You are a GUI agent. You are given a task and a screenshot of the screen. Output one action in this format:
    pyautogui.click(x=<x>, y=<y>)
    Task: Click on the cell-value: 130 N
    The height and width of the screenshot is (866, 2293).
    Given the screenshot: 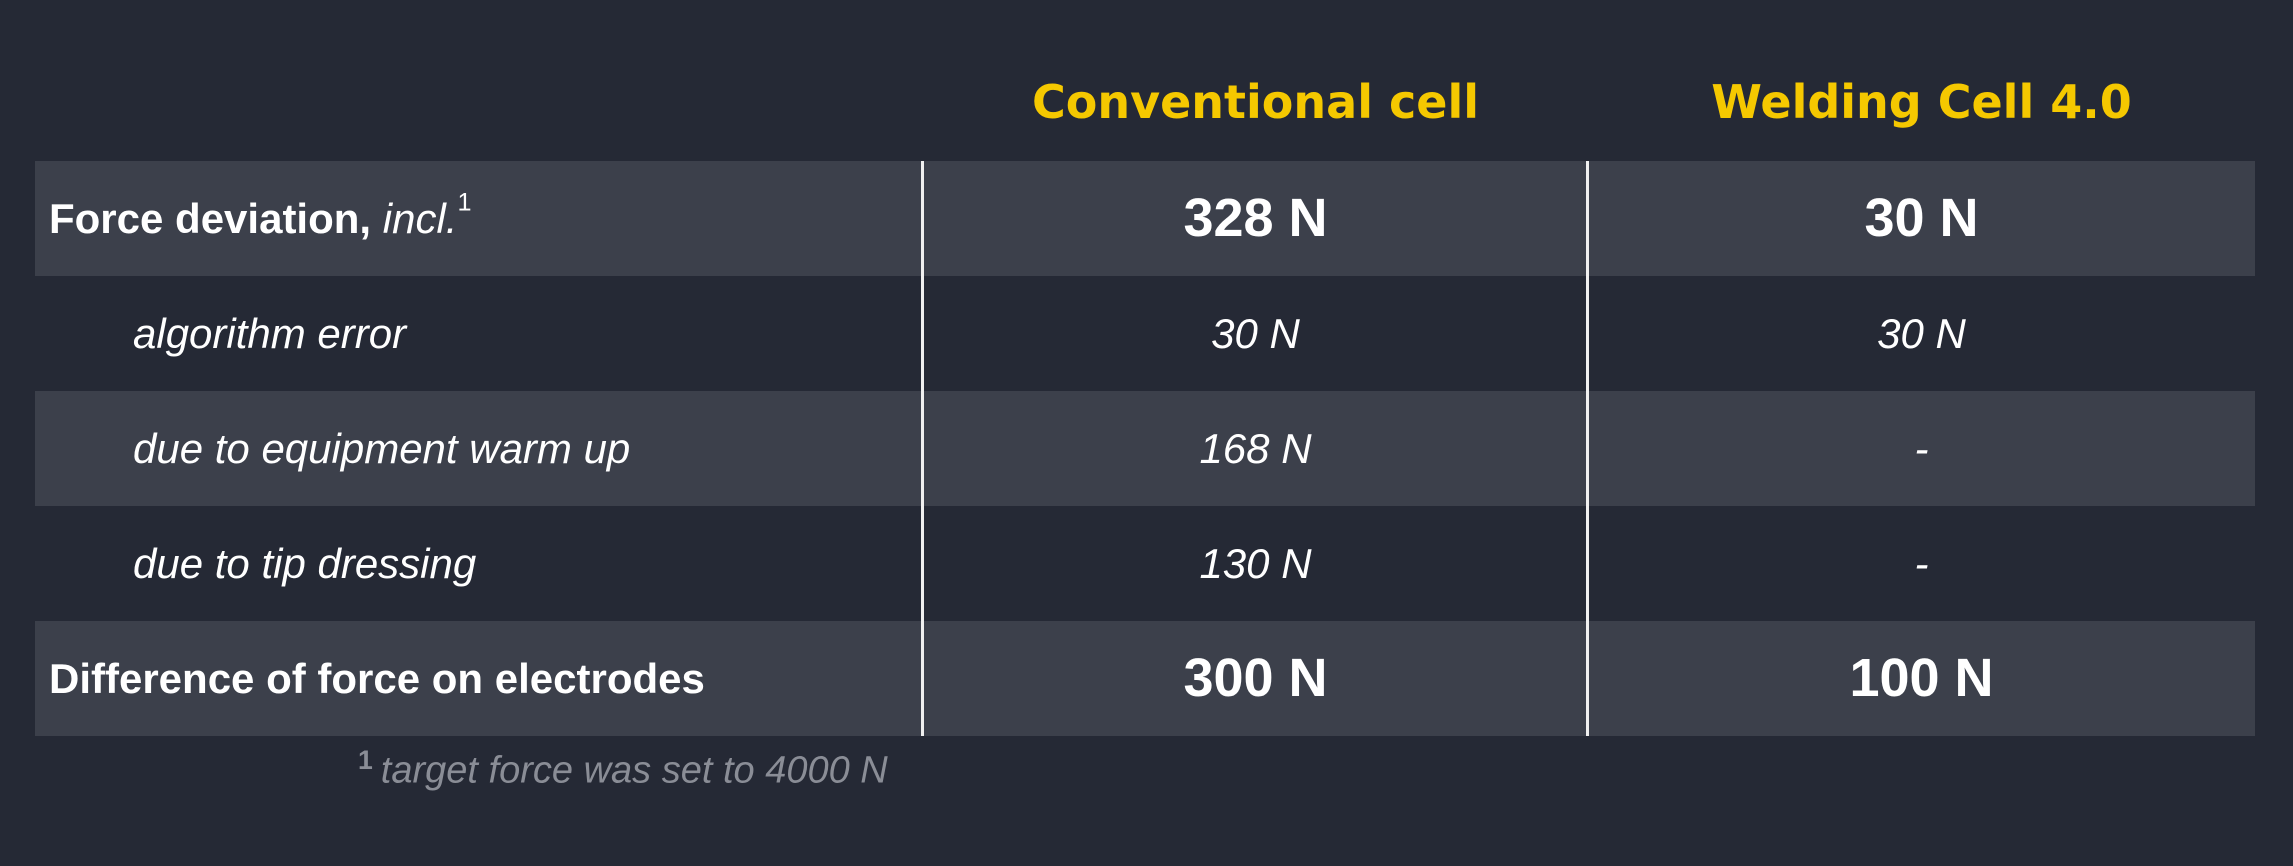 What is the action you would take?
    pyautogui.click(x=1255, y=563)
    